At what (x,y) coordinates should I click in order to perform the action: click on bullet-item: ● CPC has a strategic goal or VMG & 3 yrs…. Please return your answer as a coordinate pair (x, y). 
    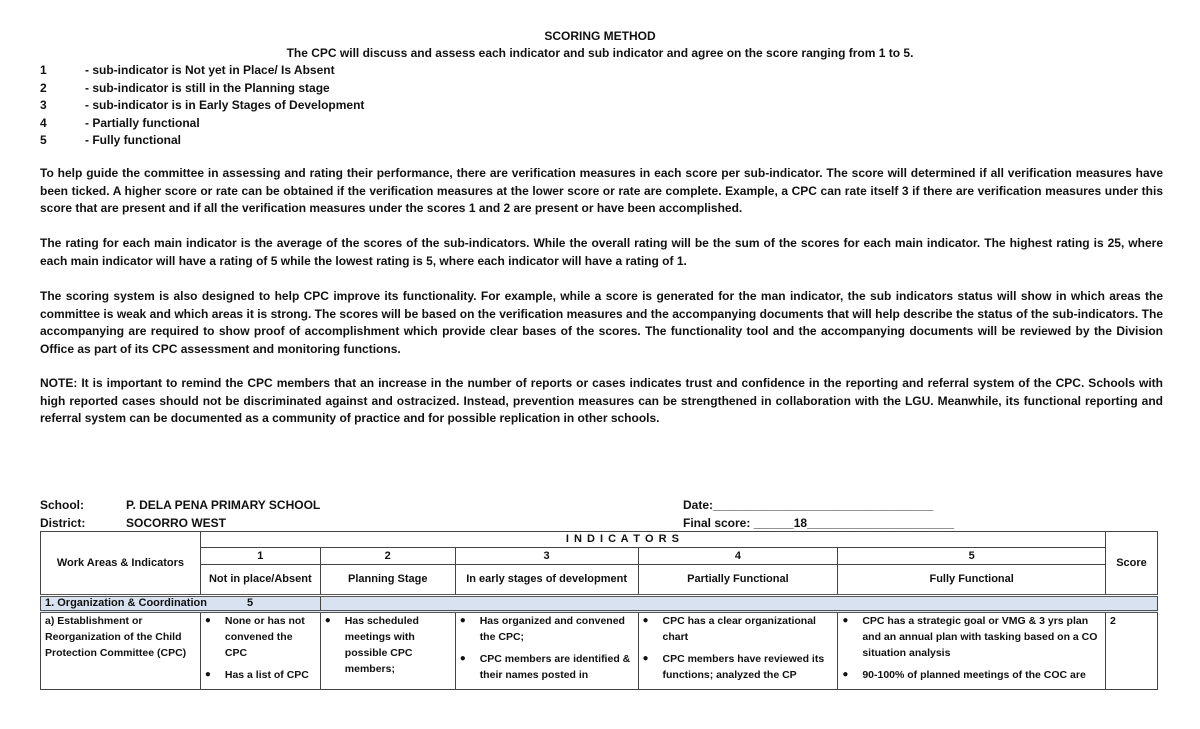
    Looking at the image, I should click on (971, 637).